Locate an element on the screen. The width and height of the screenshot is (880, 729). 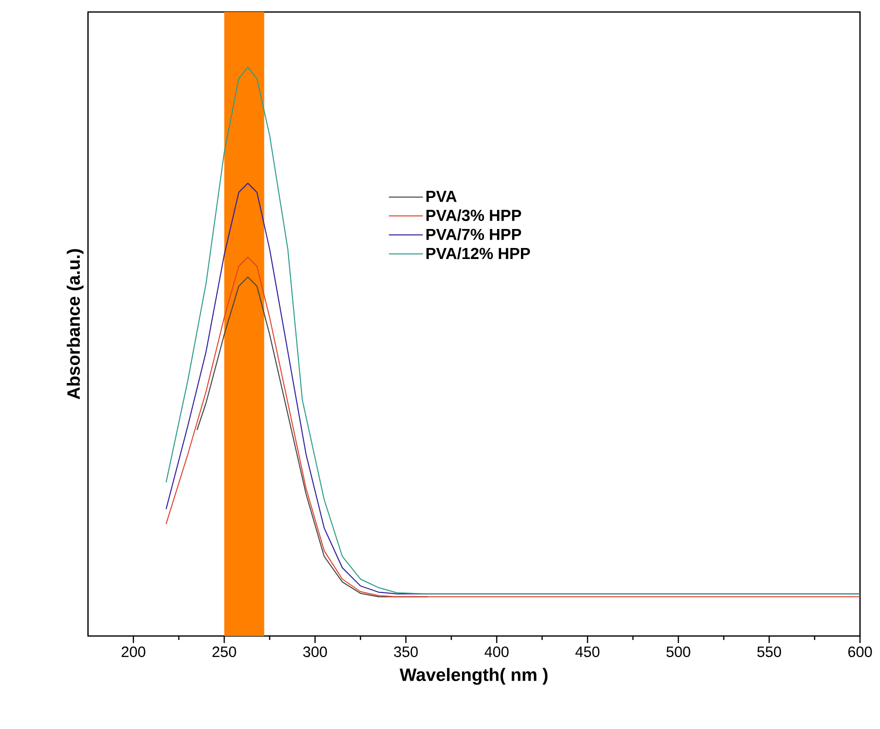
x-tick-label: 350 is located at coordinates (406, 652).